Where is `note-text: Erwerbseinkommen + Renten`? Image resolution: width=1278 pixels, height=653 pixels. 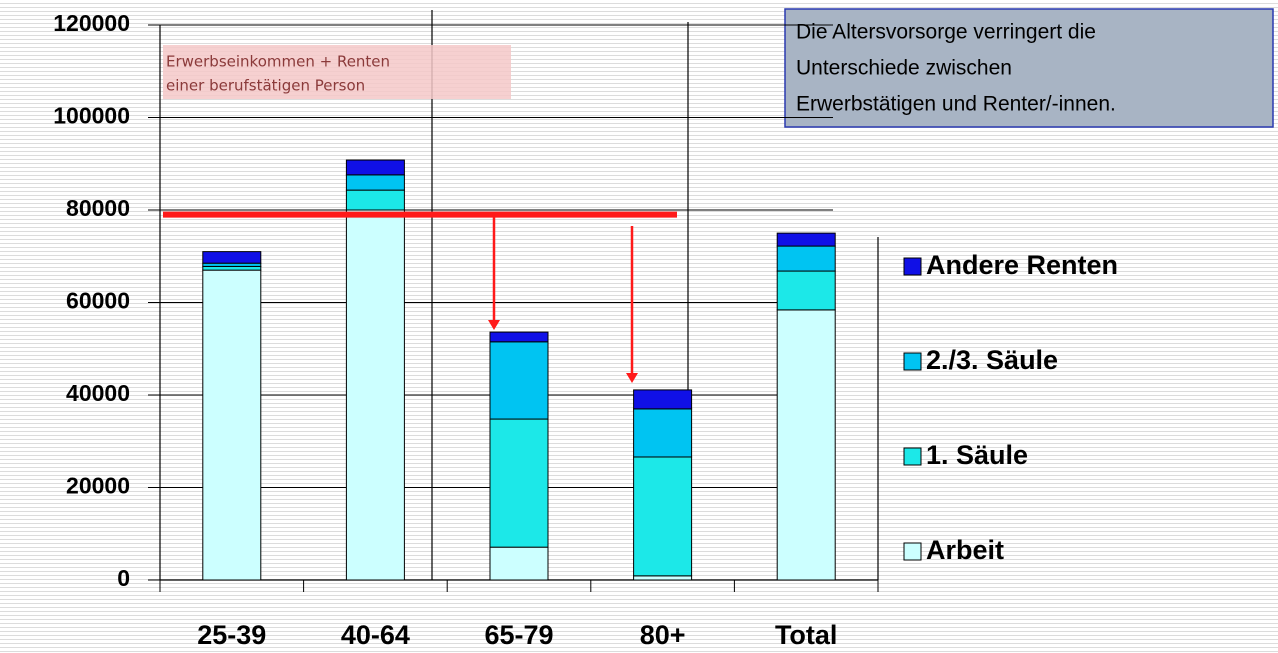
note-text: Erwerbseinkommen + Renten is located at coordinates (278, 62).